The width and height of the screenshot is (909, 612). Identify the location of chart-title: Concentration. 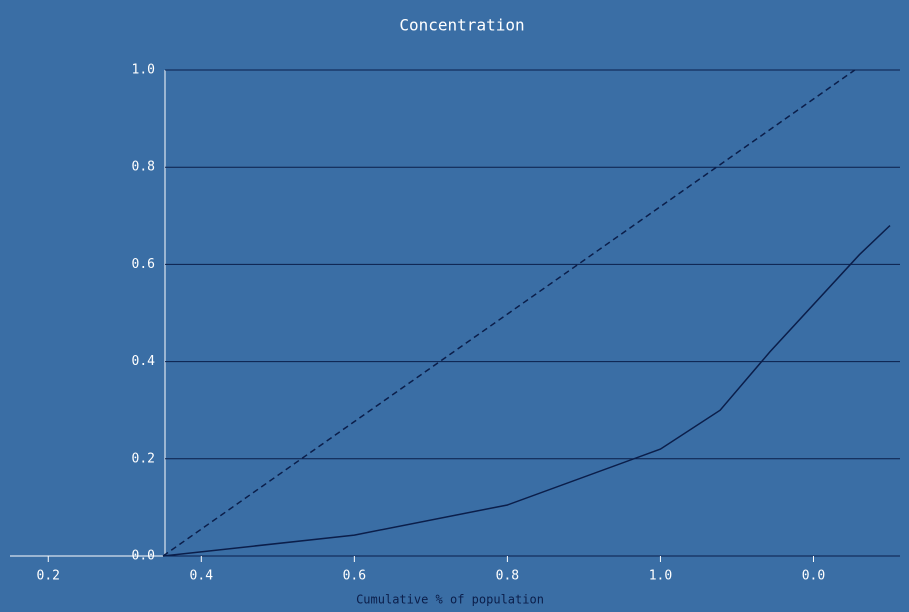
(461, 25).